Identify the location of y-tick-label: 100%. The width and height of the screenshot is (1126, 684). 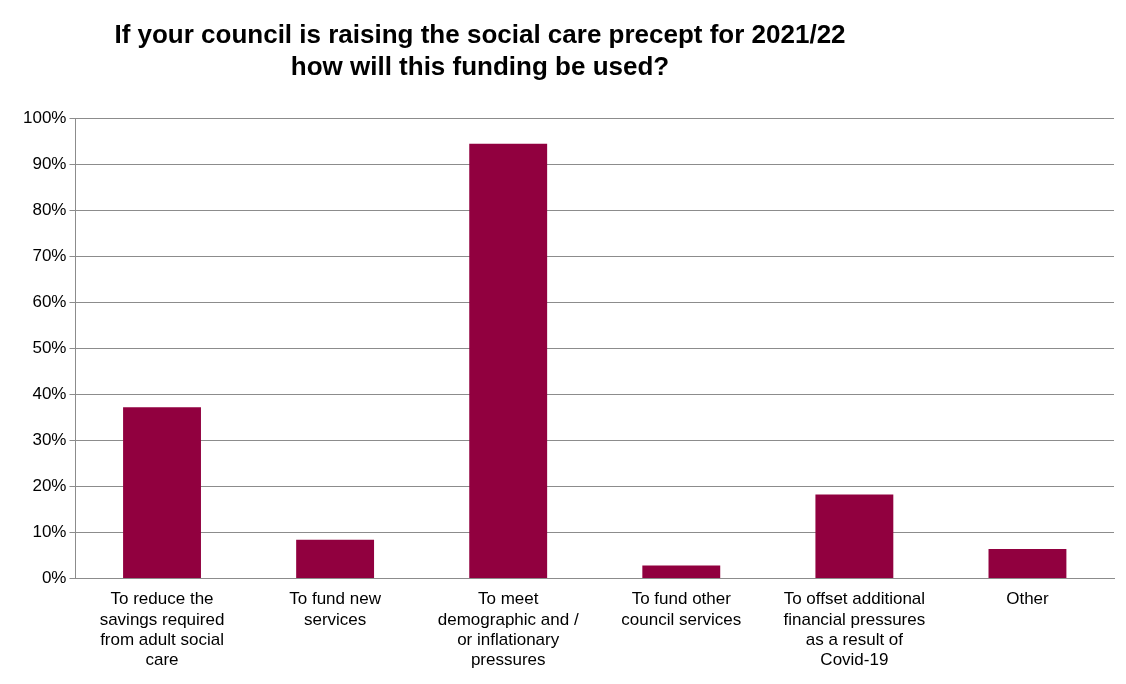
(45, 117).